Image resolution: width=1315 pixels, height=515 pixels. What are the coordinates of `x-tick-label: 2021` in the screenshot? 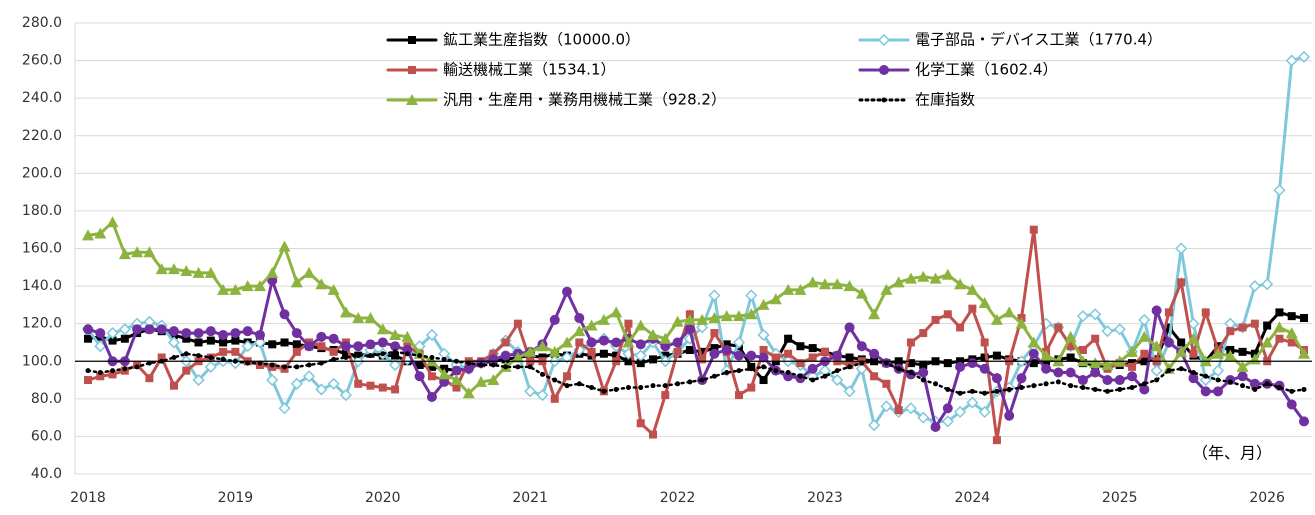 It's located at (530, 498).